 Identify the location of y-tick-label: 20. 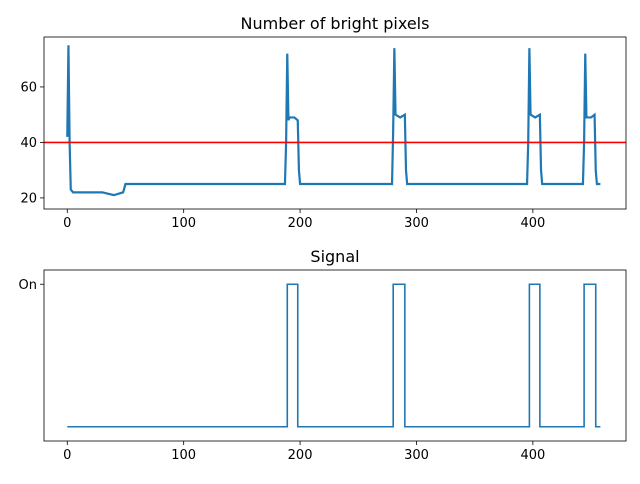
(28, 198).